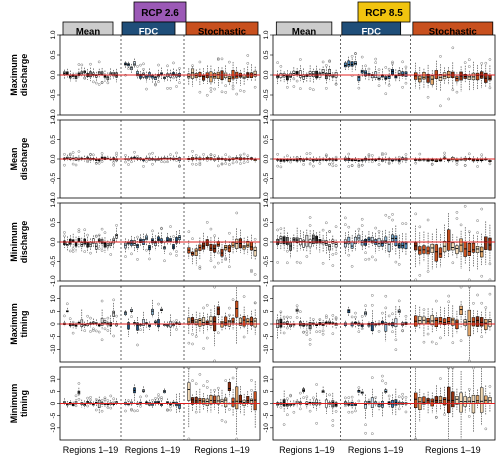 Image resolution: width=500 pixels, height=459 pixels. Describe the element at coordinates (384, 13) in the screenshot. I see `scenario-label: RCP 8.5` at that location.